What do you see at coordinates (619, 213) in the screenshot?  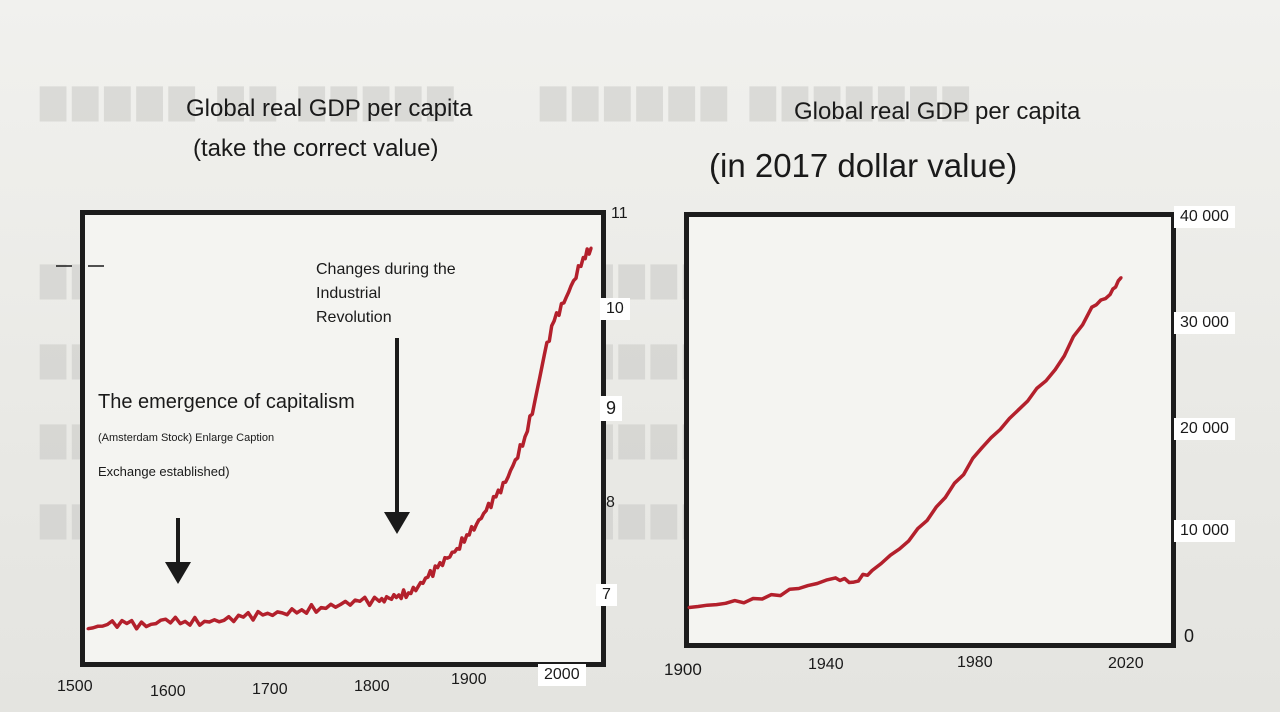 I see `chart-left-ytick-label: 11` at bounding box center [619, 213].